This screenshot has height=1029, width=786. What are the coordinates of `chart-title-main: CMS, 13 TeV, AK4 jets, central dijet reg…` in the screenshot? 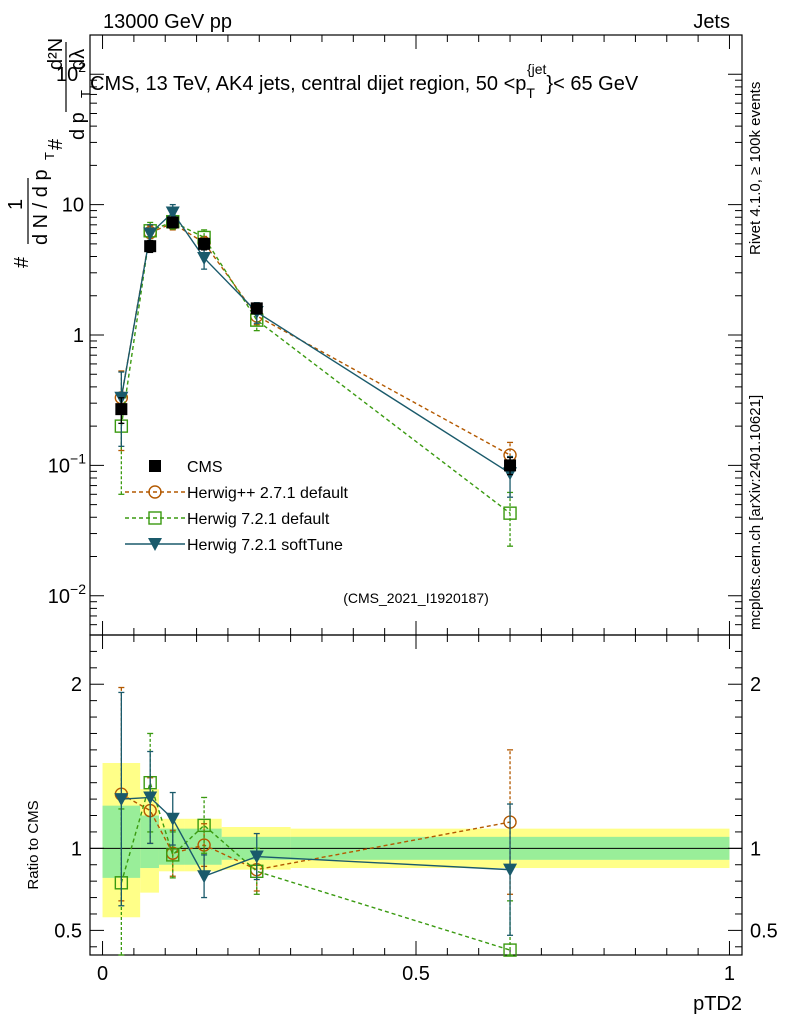 It's located at (308, 84).